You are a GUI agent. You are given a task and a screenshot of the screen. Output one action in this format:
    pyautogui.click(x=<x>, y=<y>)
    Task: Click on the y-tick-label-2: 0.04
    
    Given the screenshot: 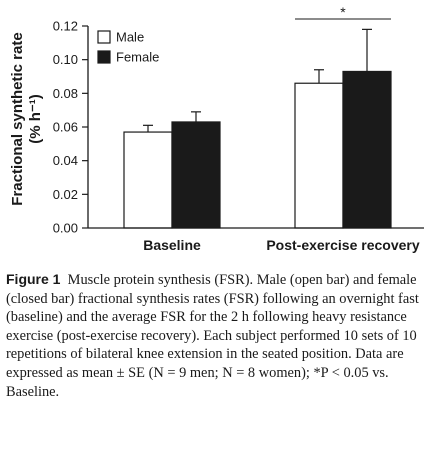 What is the action you would take?
    pyautogui.click(x=65, y=160)
    